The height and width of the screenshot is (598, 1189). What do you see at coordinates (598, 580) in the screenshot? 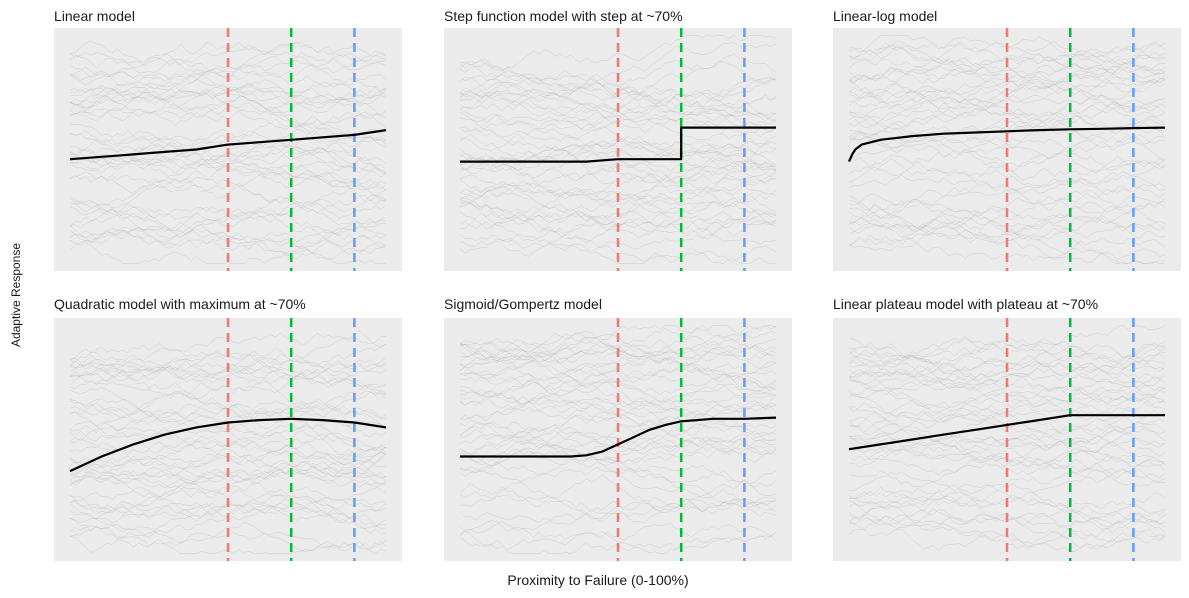
I see `x-axis-label: Proximity to Failure (0-100%)` at bounding box center [598, 580].